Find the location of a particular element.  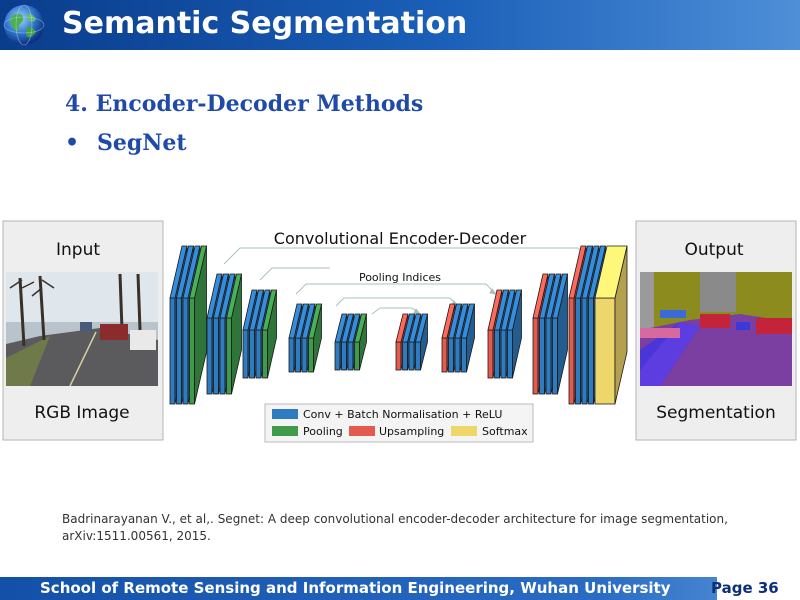

street-scene-photo is located at coordinates (82, 329).